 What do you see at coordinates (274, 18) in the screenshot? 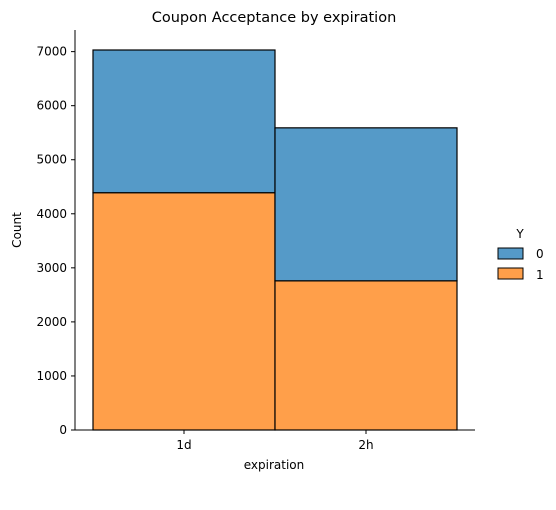
I see `chart-title: Coupon Acceptance by expiration` at bounding box center [274, 18].